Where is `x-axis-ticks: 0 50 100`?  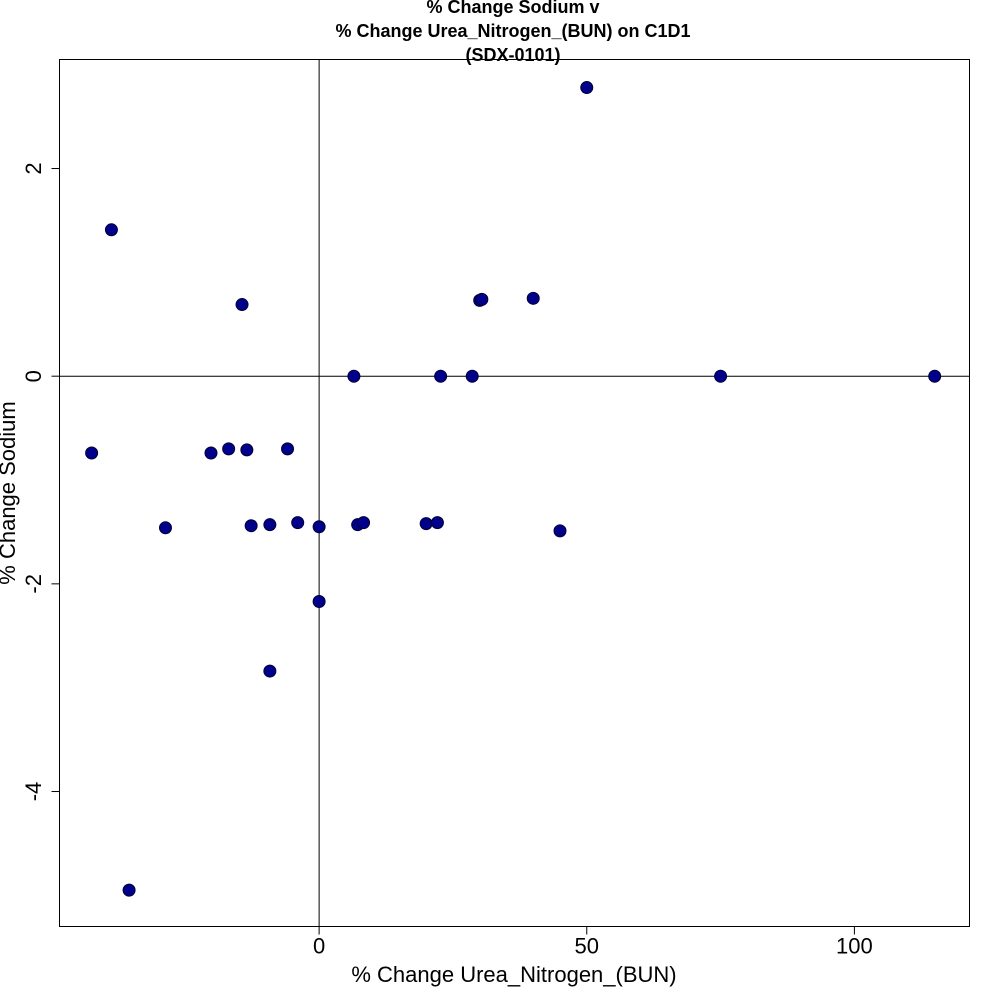
x-axis-ticks: 0 50 100 is located at coordinates (593, 942).